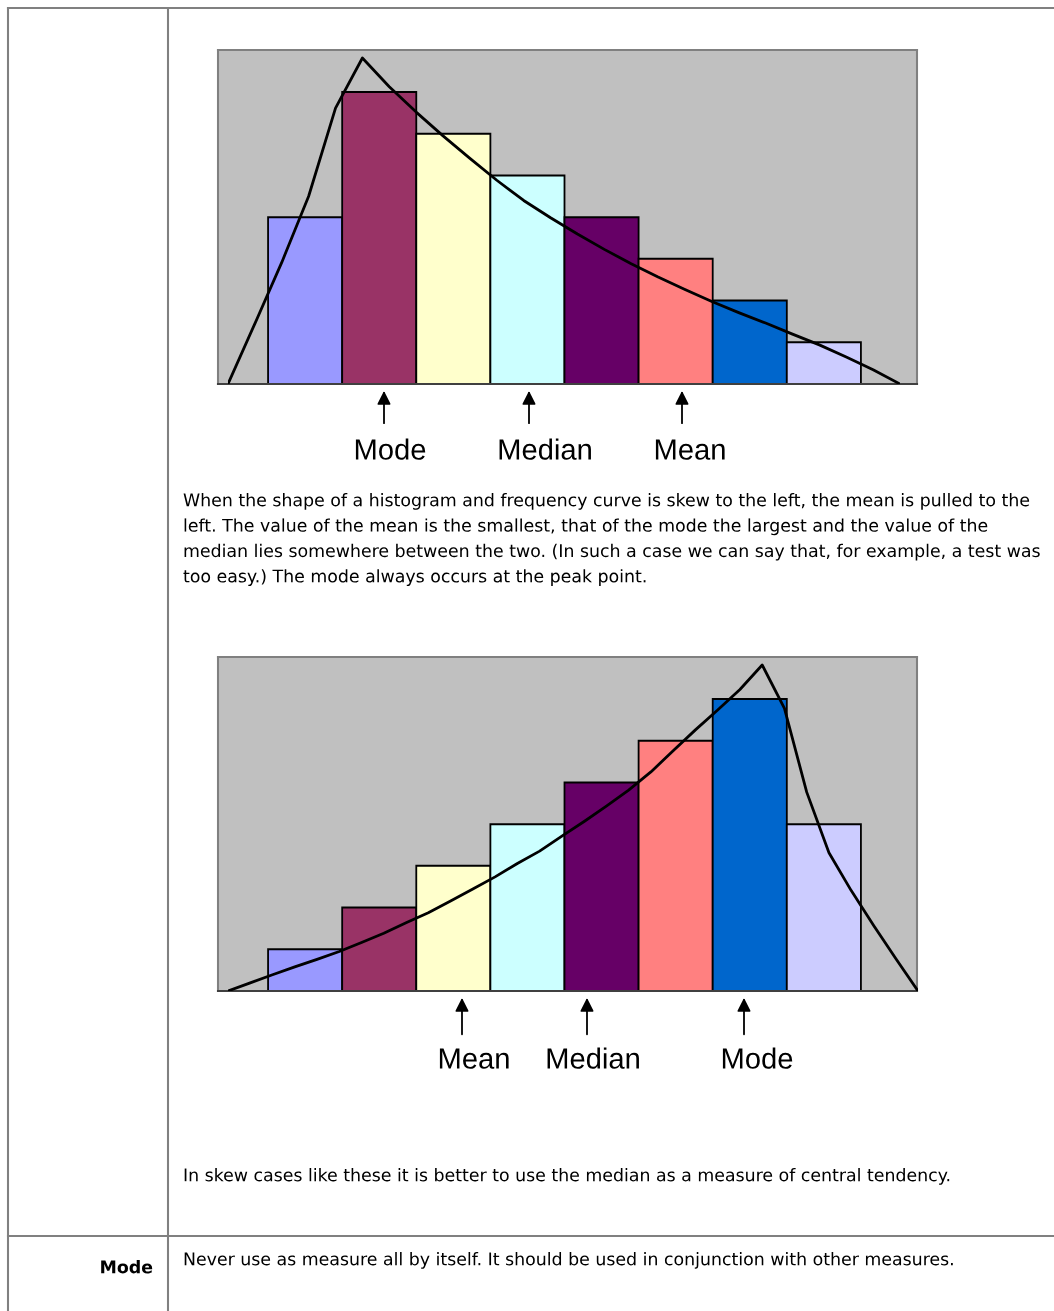  What do you see at coordinates (567, 1176) in the screenshot?
I see `text: In skew cases like these it is better to use the median as a measure of central tendency.` at bounding box center [567, 1176].